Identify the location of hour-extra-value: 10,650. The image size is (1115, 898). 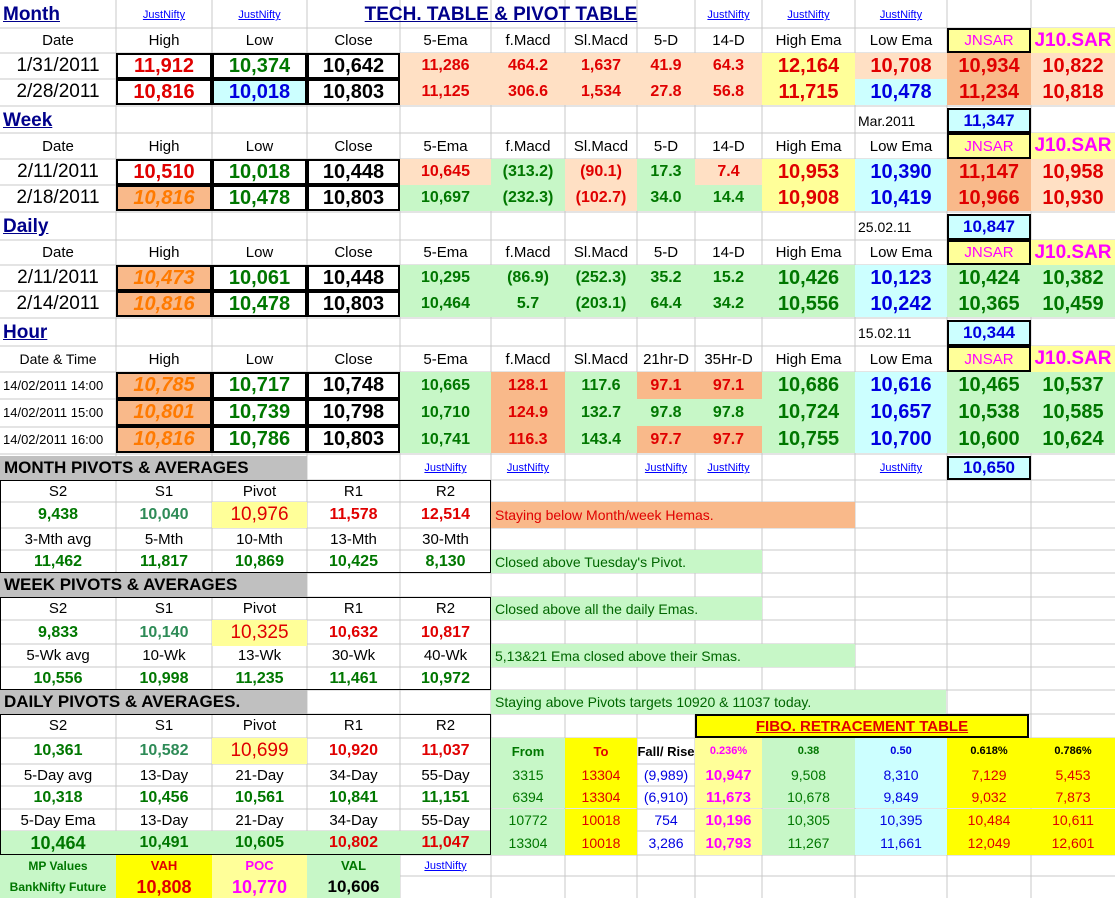
(989, 468).